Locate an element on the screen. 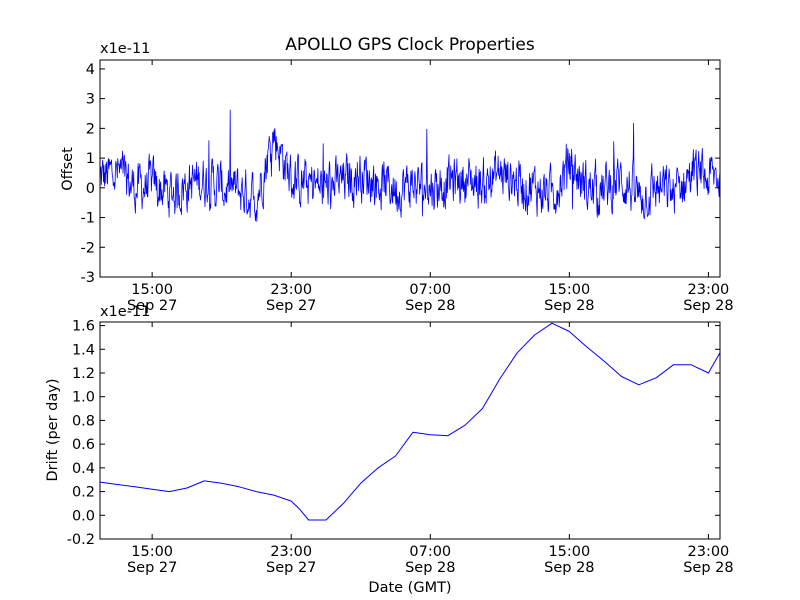  drift-y-label: Drift (per day) is located at coordinates (53, 430).